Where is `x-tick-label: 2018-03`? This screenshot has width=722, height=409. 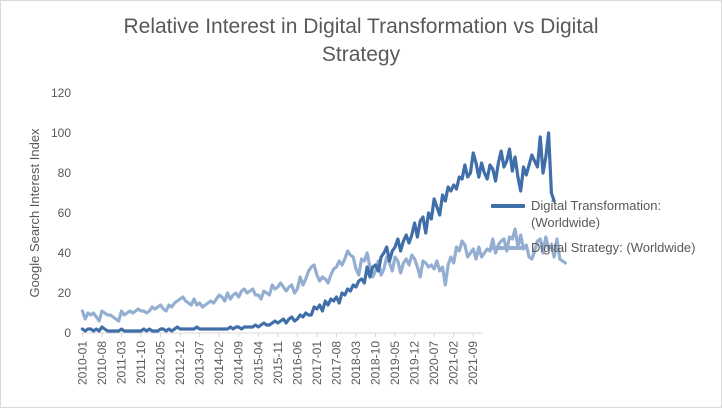 x-tick-label: 2018-03 is located at coordinates (356, 363).